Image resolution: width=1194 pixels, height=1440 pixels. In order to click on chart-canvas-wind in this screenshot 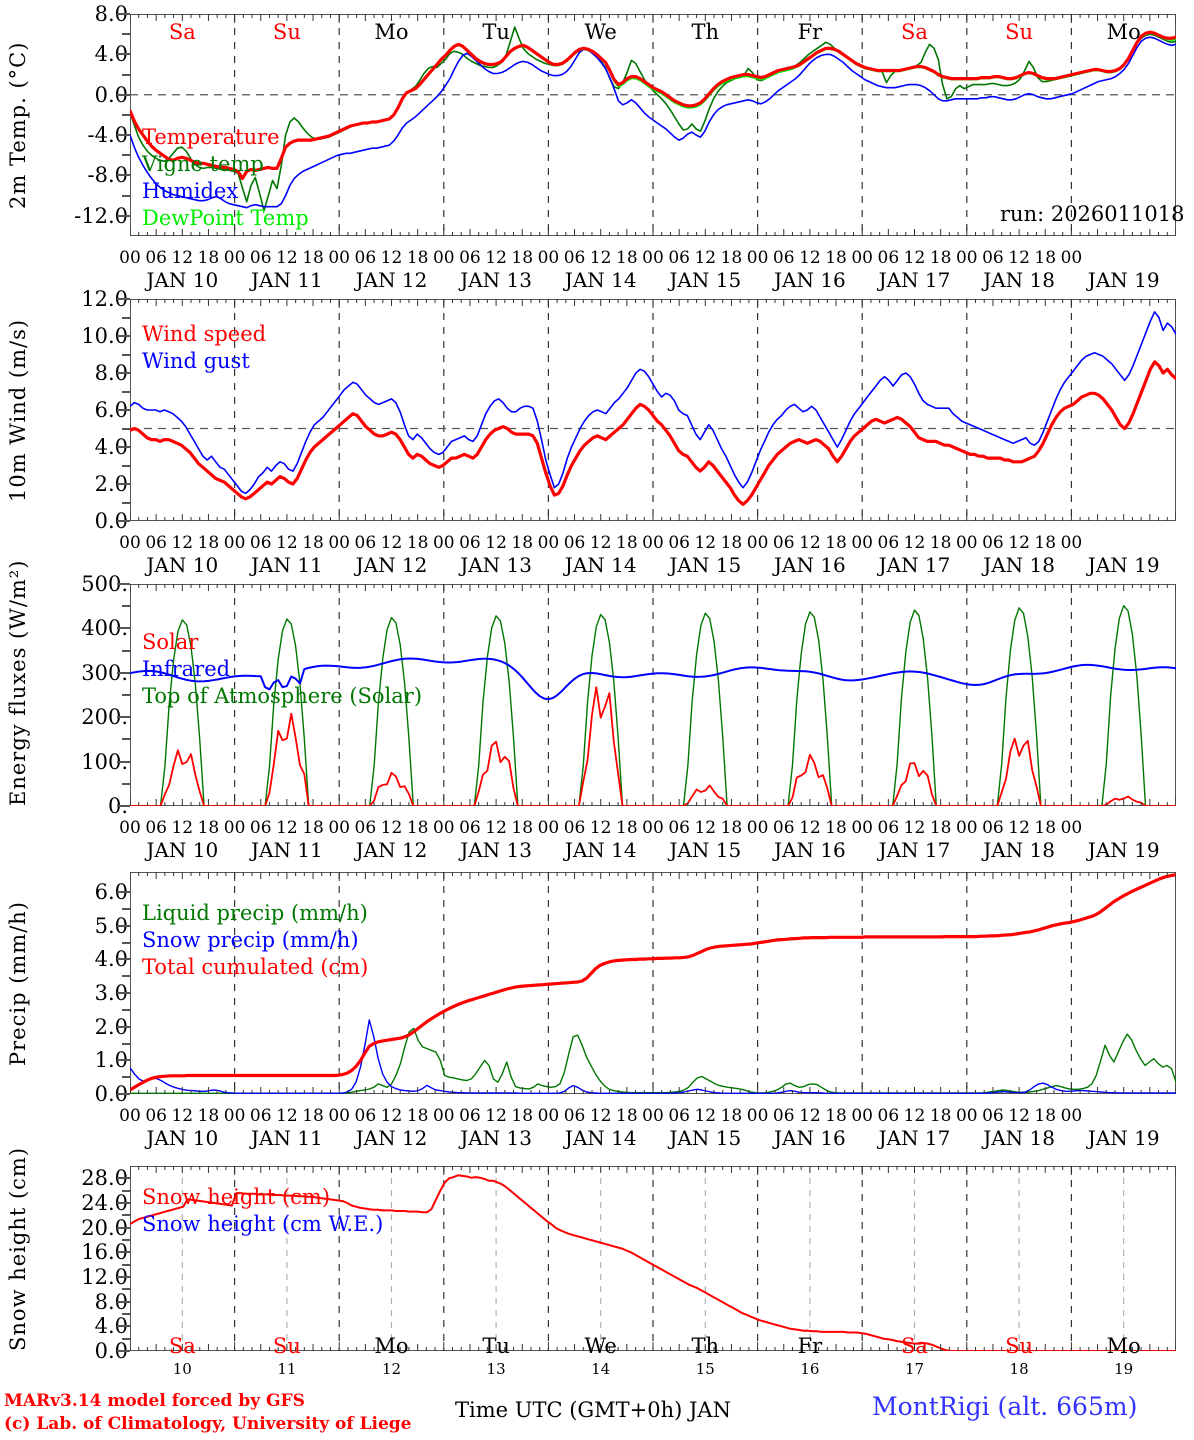, I will do `click(653, 410)`.